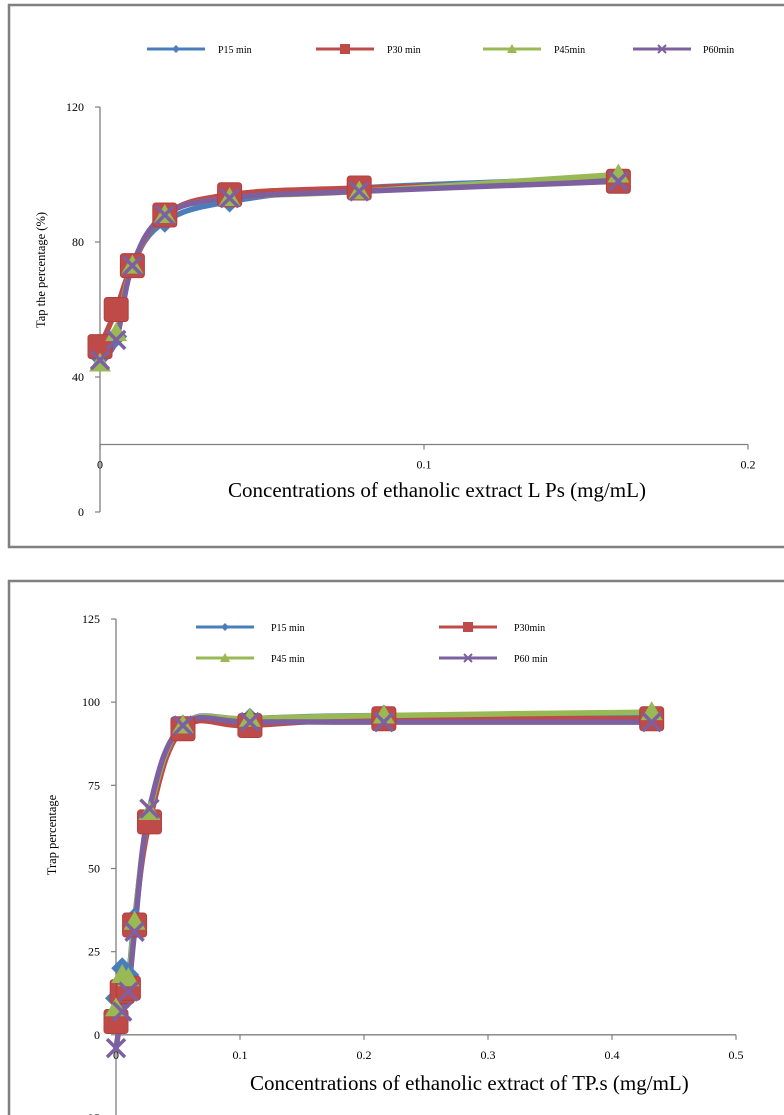 The width and height of the screenshot is (784, 1115). What do you see at coordinates (531, 659) in the screenshot?
I see `chart-2-legend-label-4: P60 min` at bounding box center [531, 659].